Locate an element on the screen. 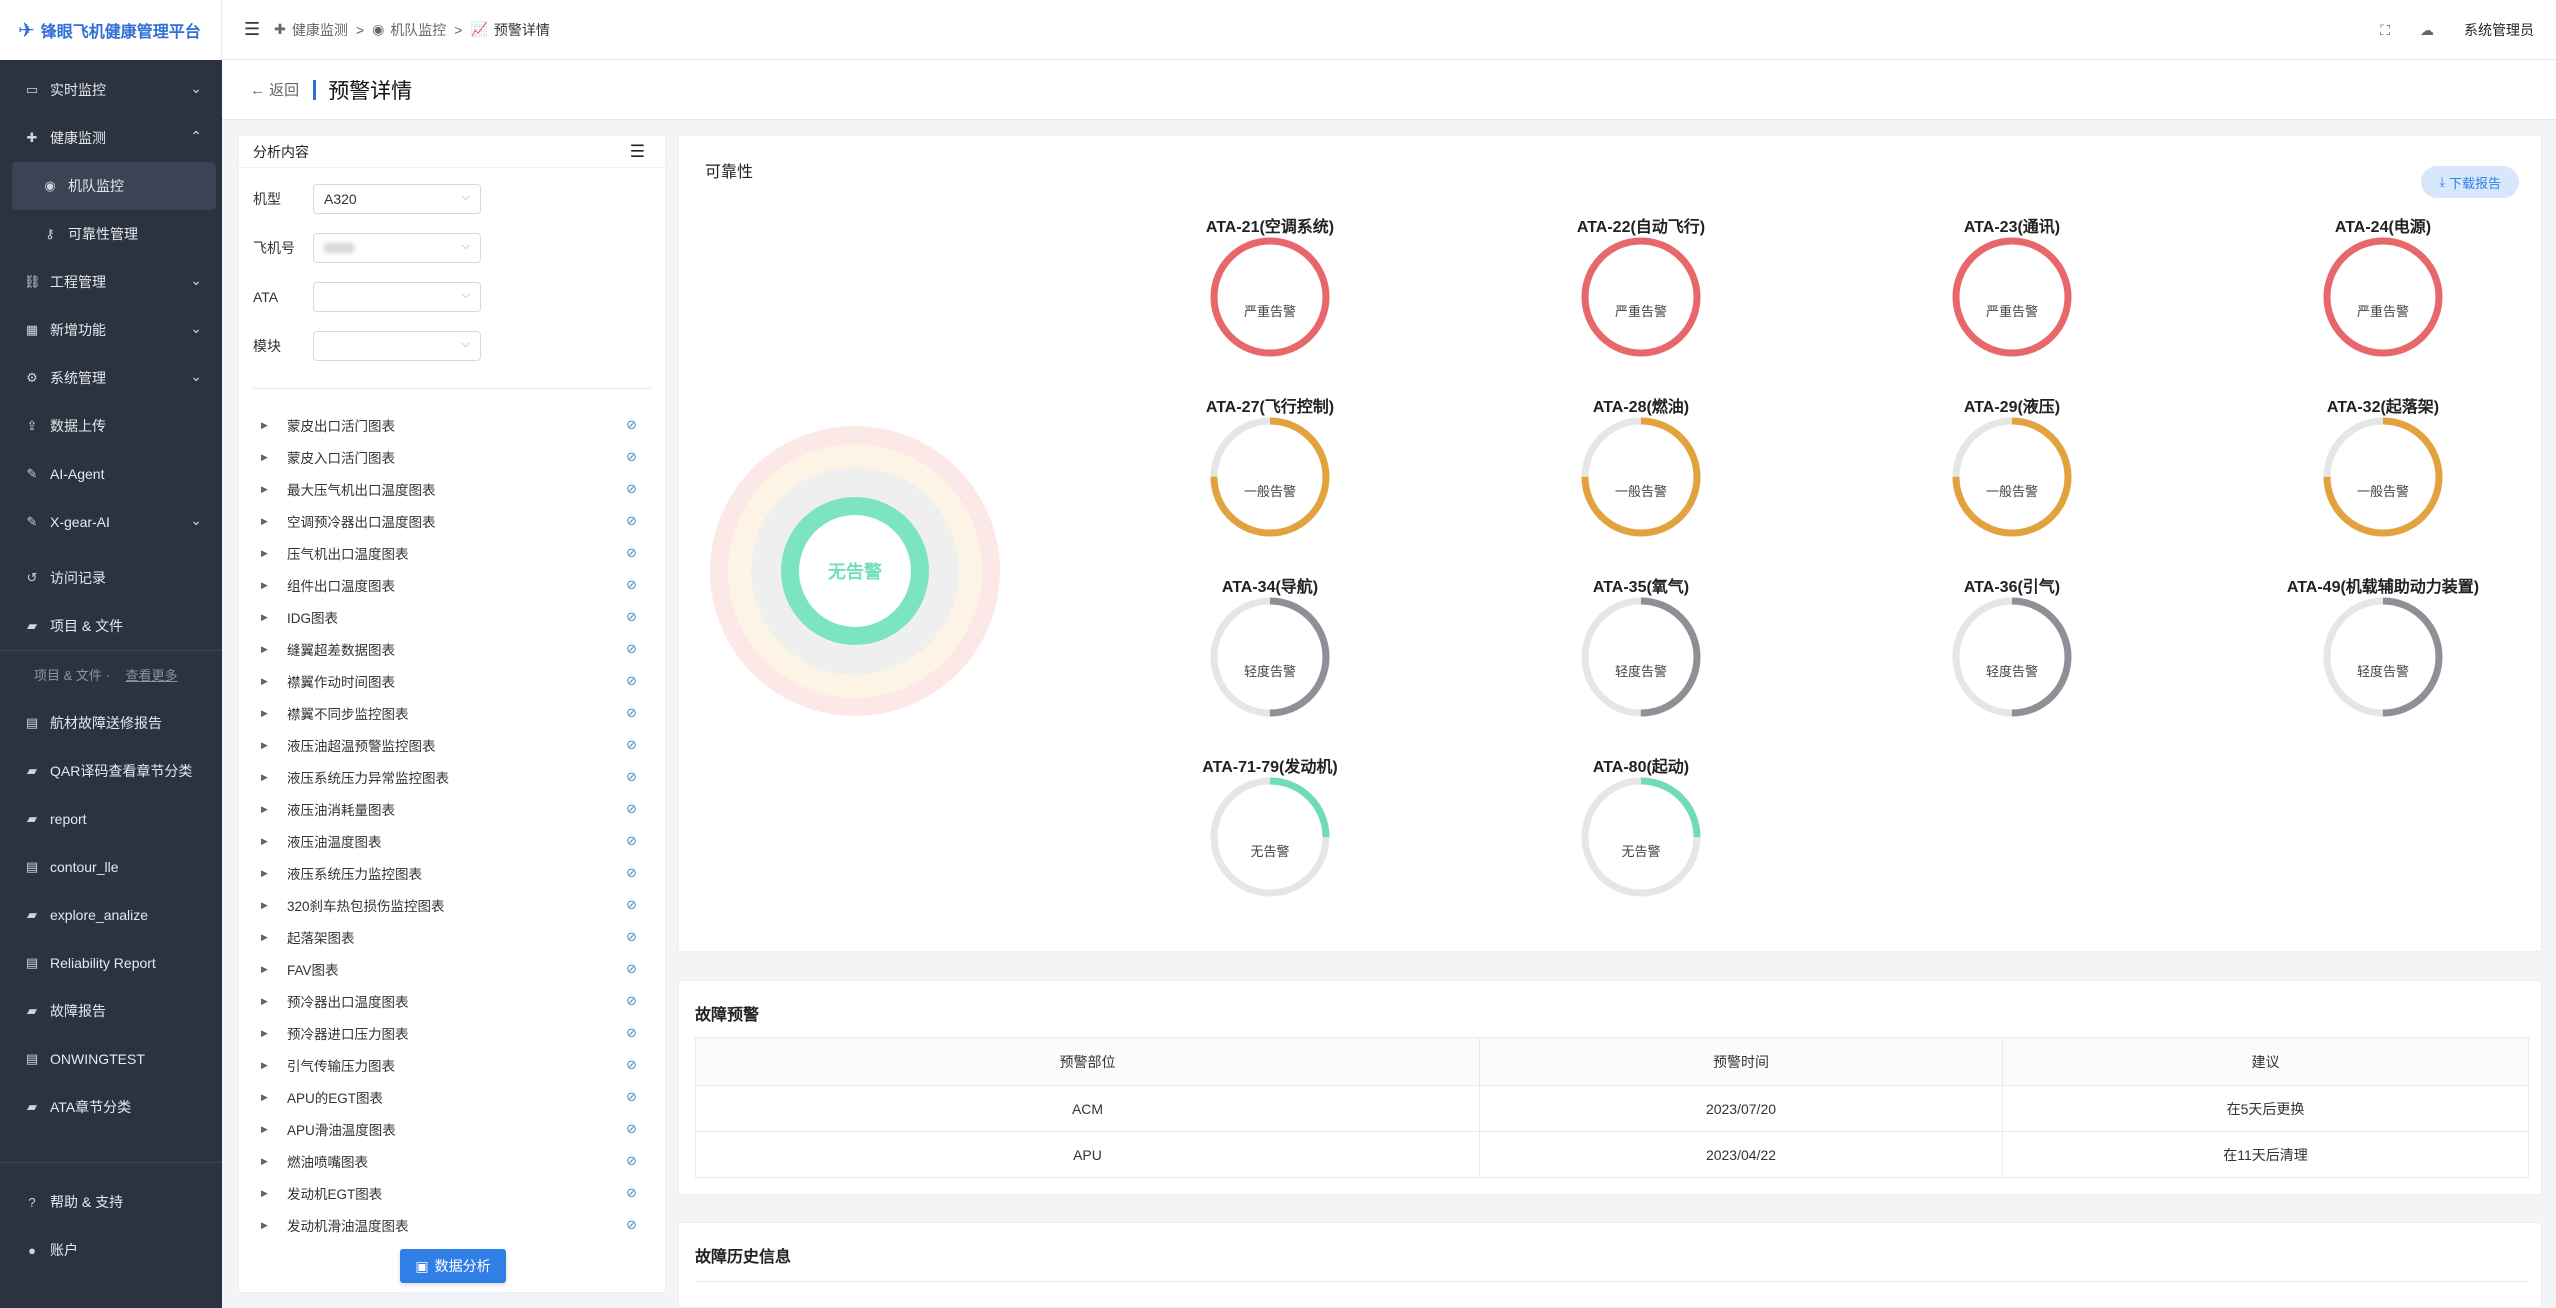  sidebar-item: ? 帮助 & 支持 is located at coordinates (111, 1202).